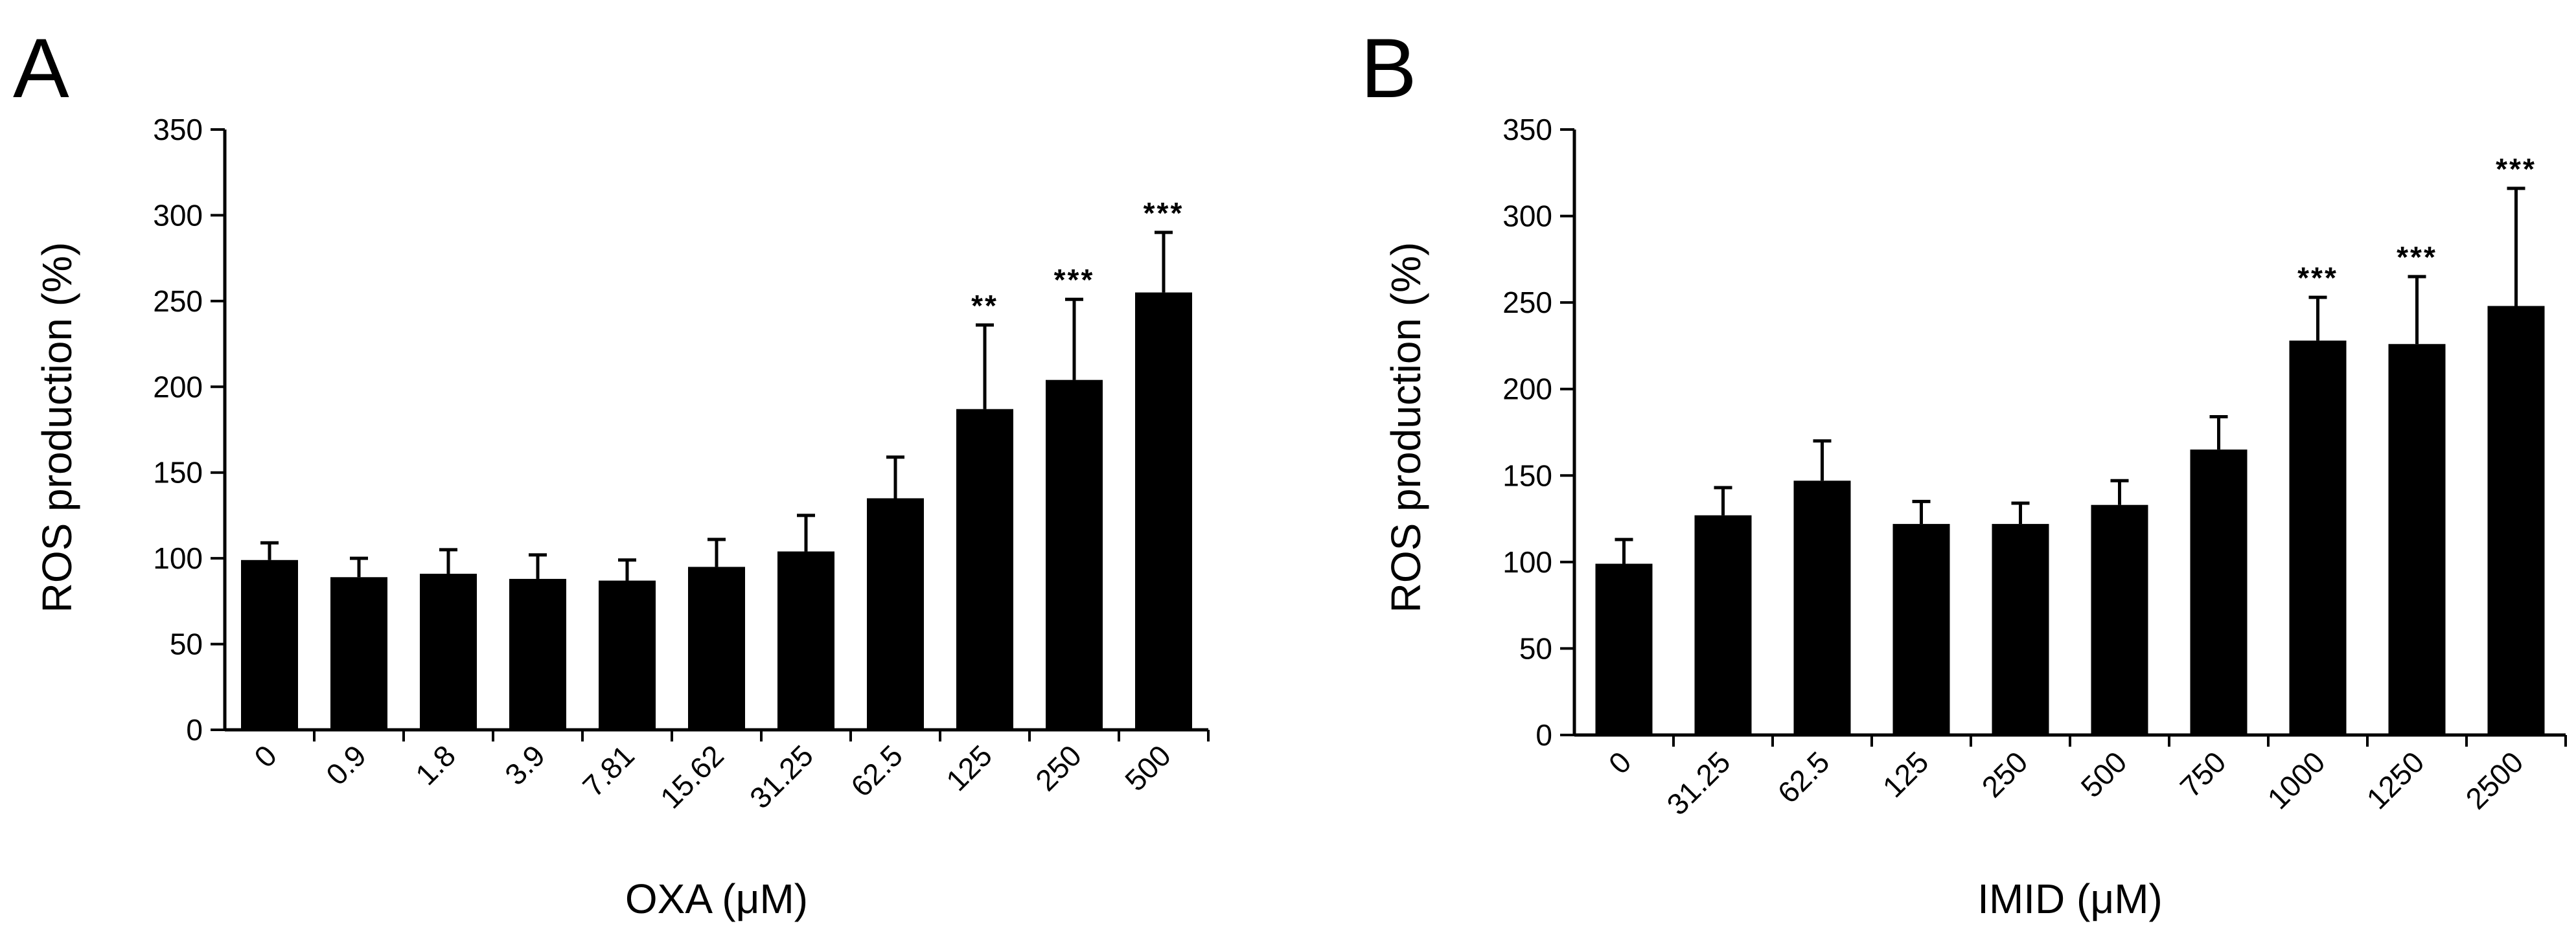 This screenshot has height=950, width=2576. Describe the element at coordinates (178, 130) in the screenshot. I see `panel-a-y-tick-label: 350` at that location.